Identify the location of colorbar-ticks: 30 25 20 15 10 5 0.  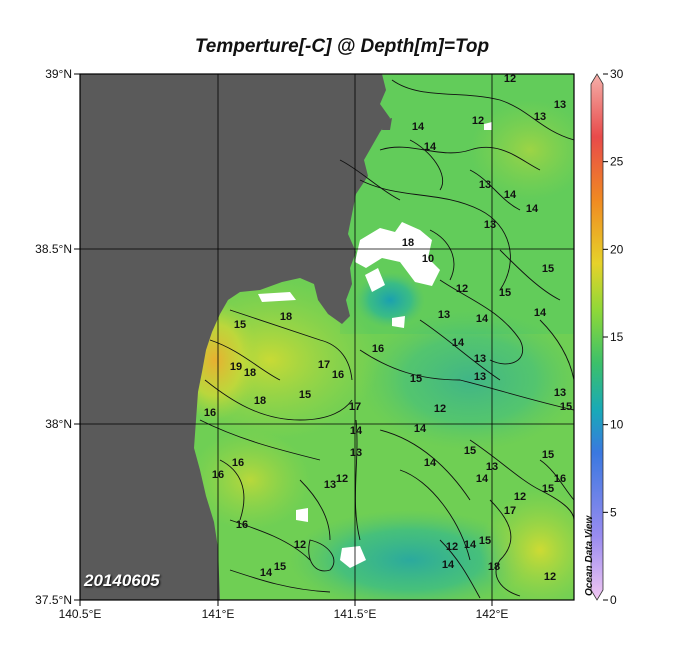
(613, 337).